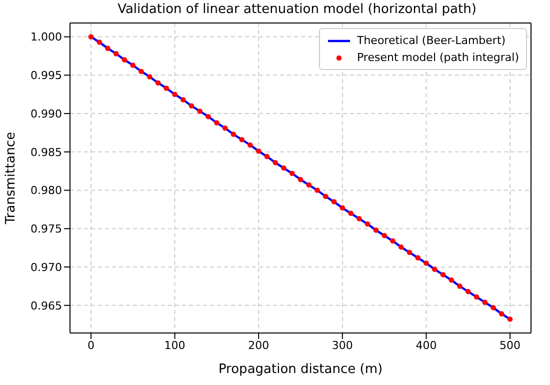 Image resolution: width=550 pixels, height=385 pixels. What do you see at coordinates (46, 305) in the screenshot?
I see `y-tick-label: 0.965` at bounding box center [46, 305].